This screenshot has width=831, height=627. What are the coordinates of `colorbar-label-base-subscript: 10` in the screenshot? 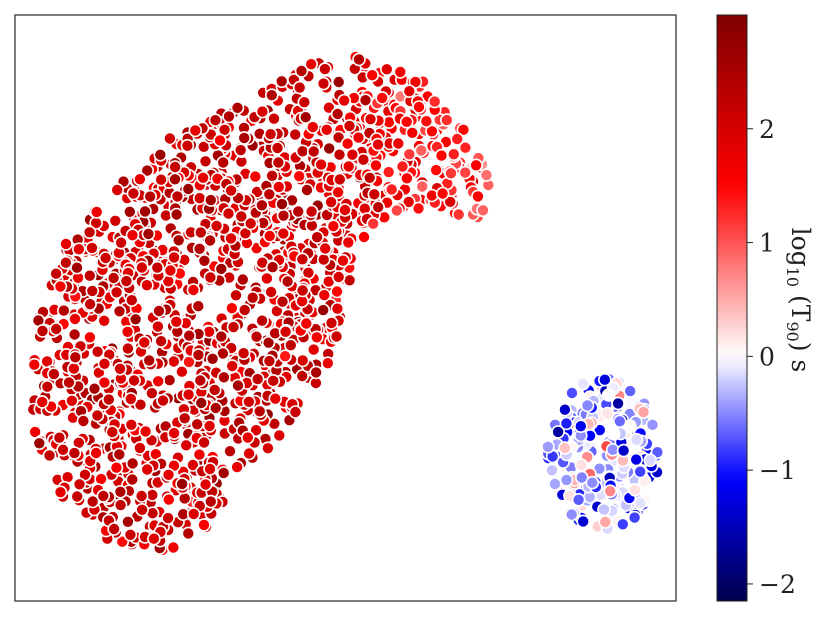 It's located at (792, 277).